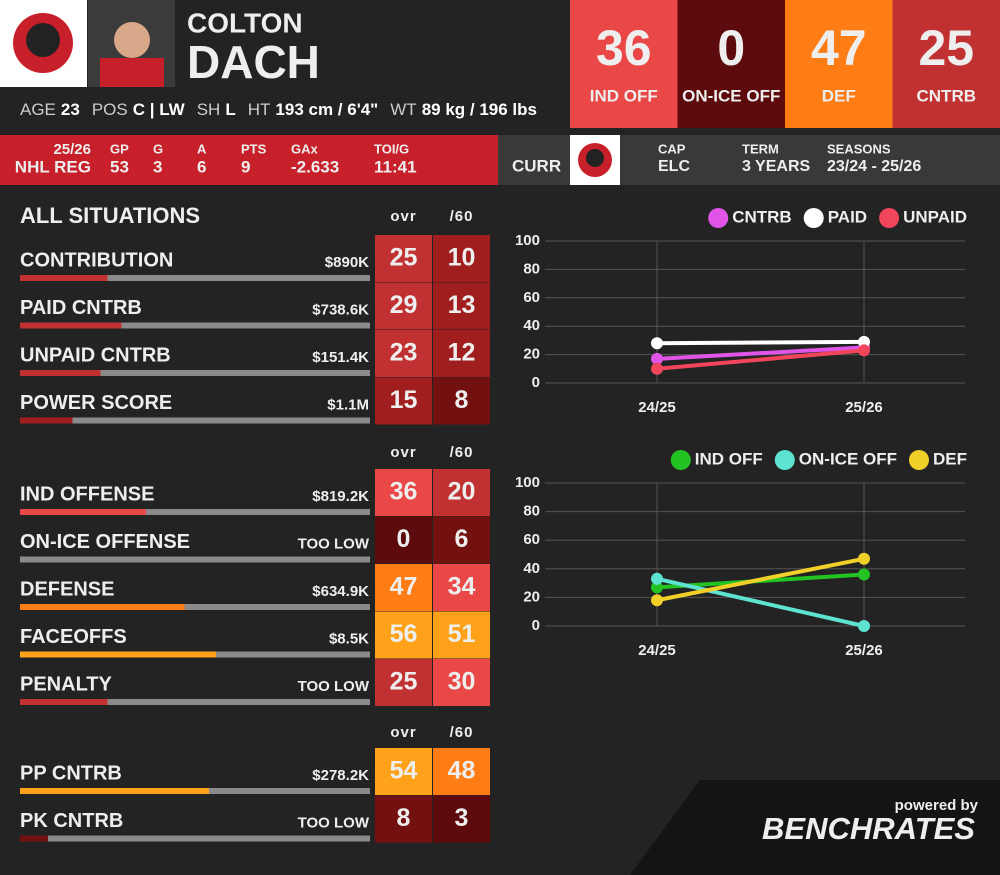 This screenshot has width=1000, height=875. What do you see at coordinates (38, 109) in the screenshot?
I see `bio-label: AGE` at bounding box center [38, 109].